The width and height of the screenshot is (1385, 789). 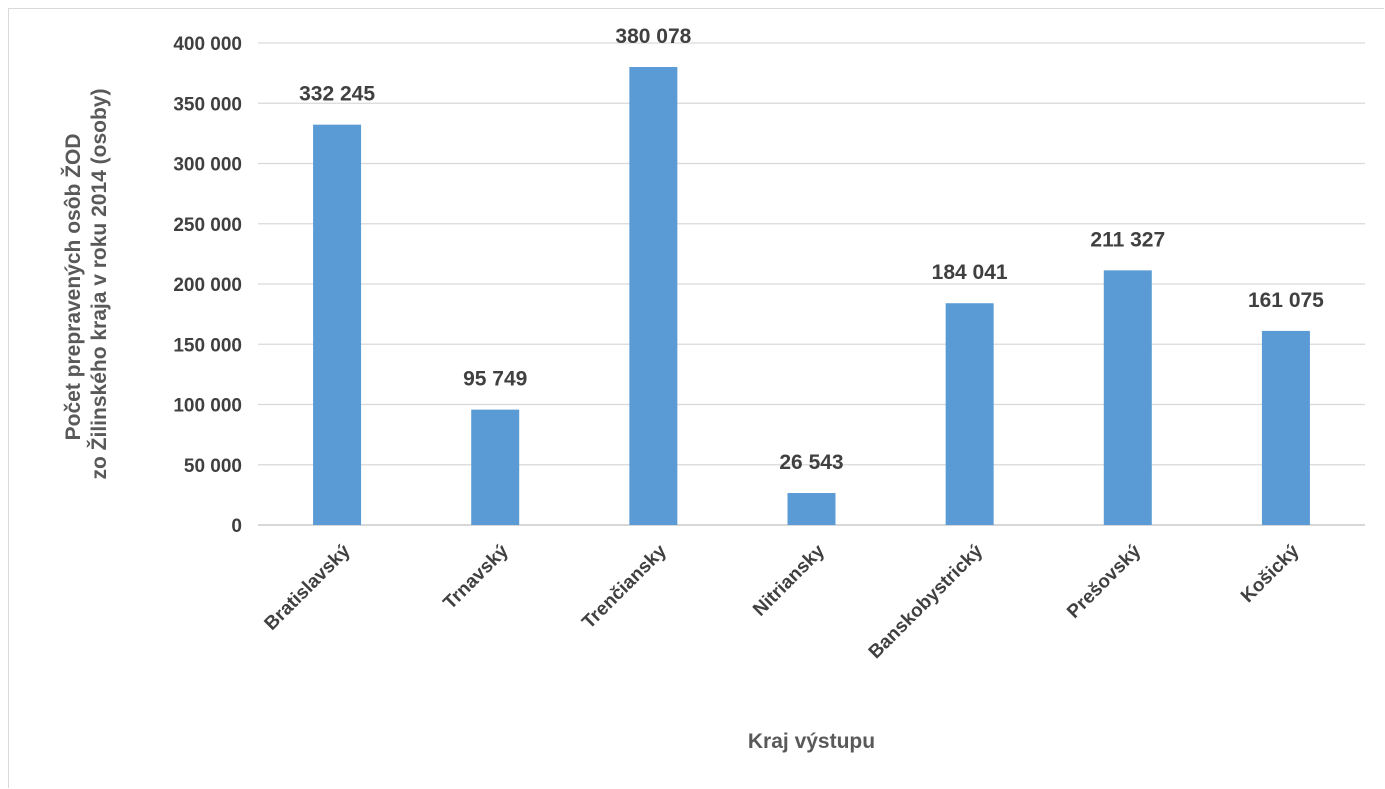 I want to click on y-tick-label: 300 000, so click(x=207, y=165).